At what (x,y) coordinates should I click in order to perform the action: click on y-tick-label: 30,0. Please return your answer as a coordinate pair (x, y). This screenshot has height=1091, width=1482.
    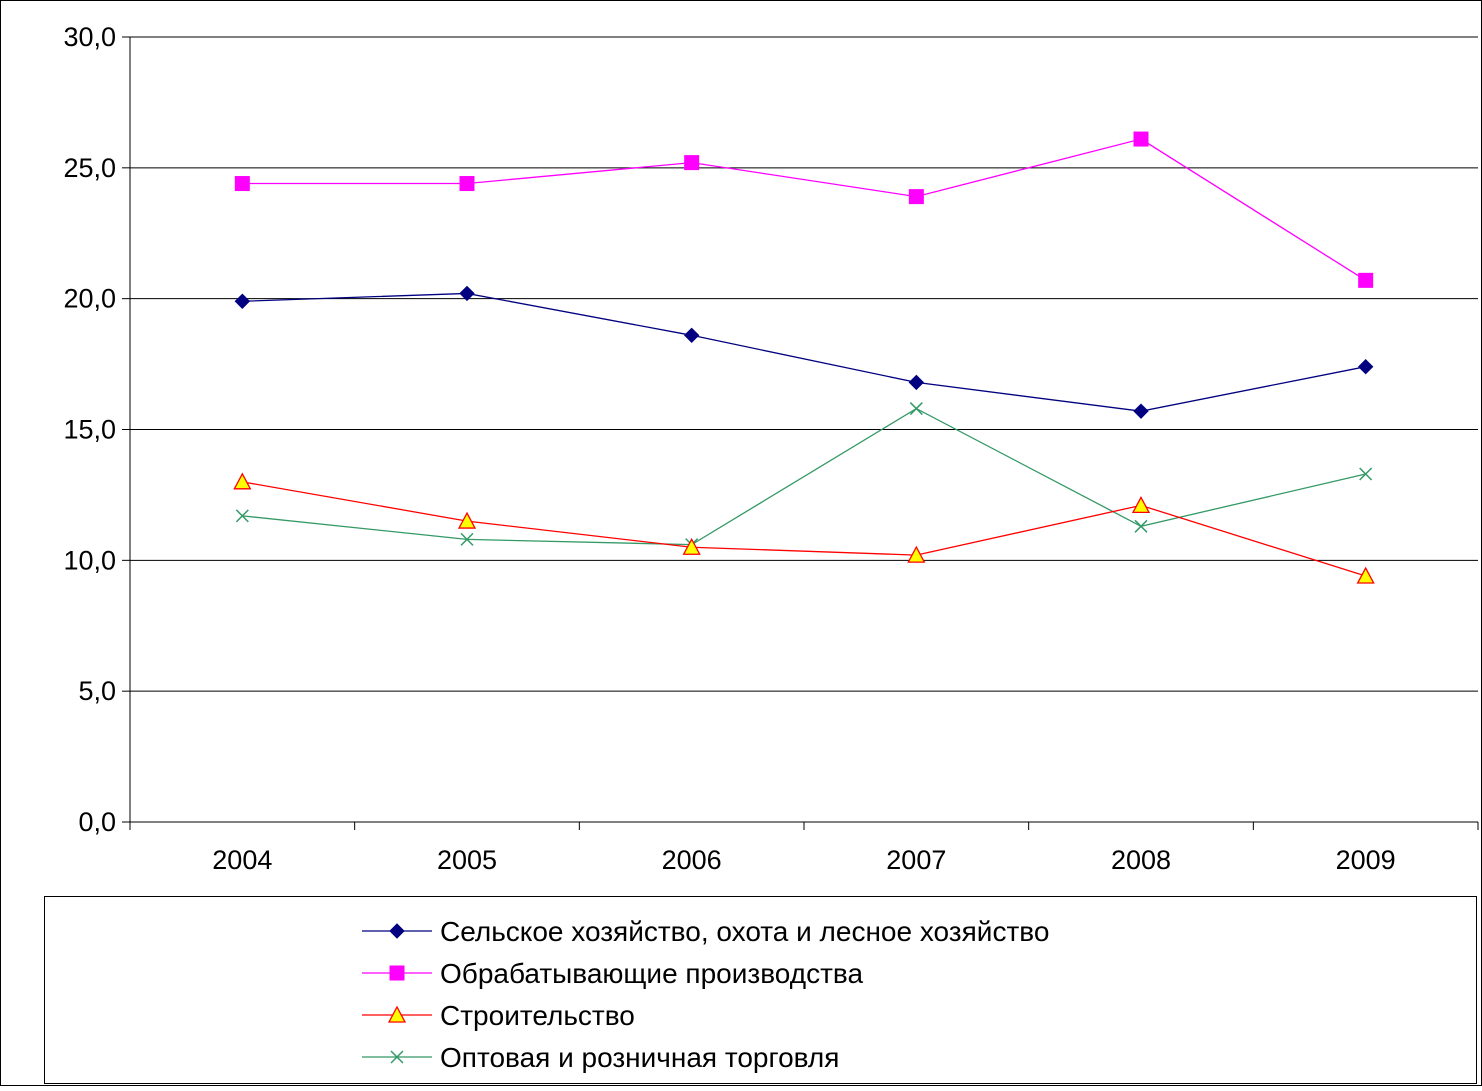
    Looking at the image, I should click on (89, 37).